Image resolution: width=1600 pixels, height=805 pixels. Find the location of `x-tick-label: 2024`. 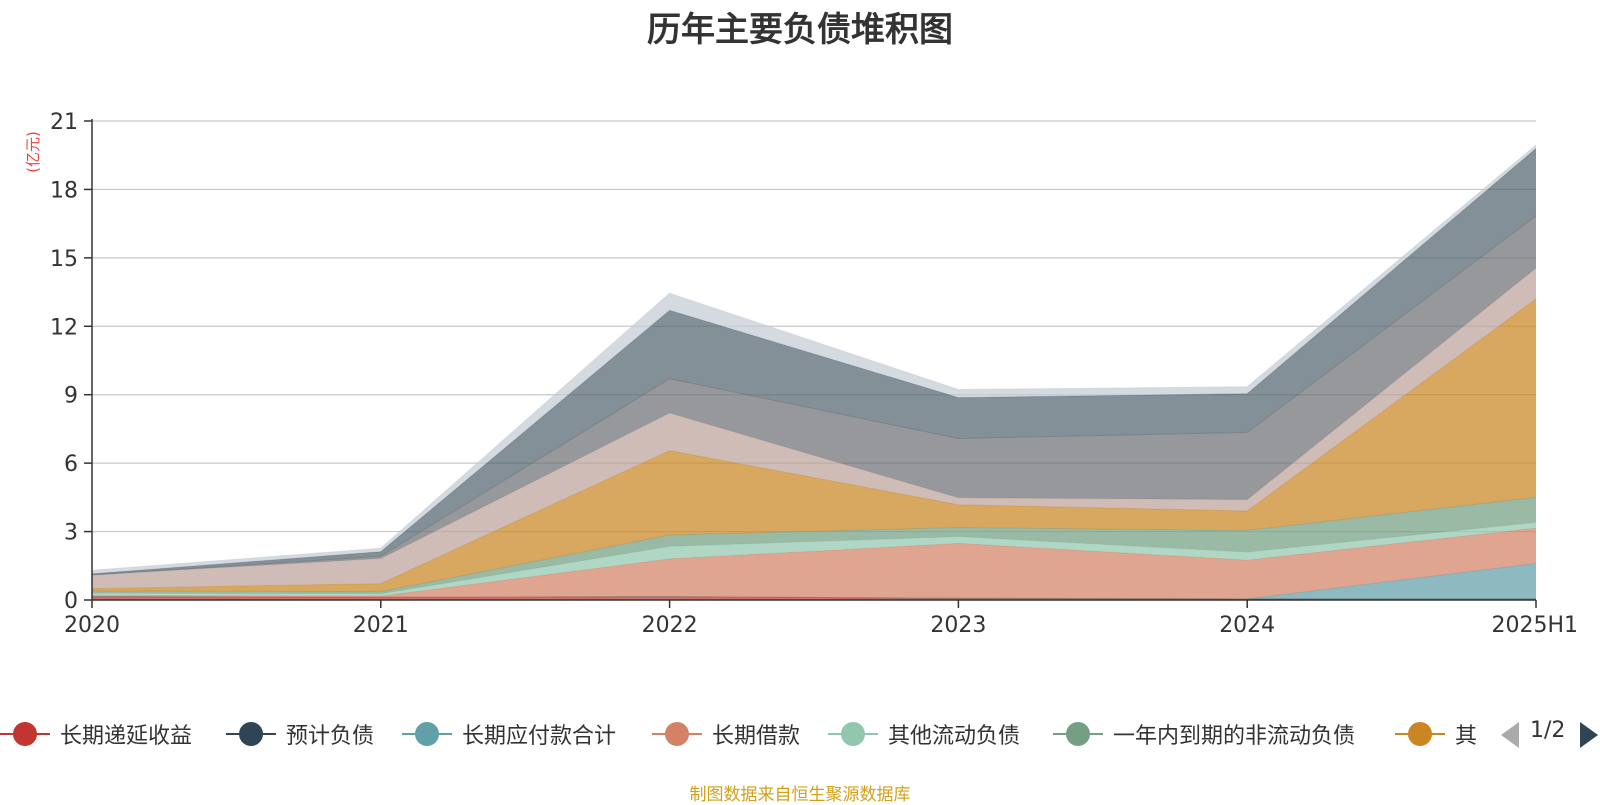

x-tick-label: 2024 is located at coordinates (1247, 625).